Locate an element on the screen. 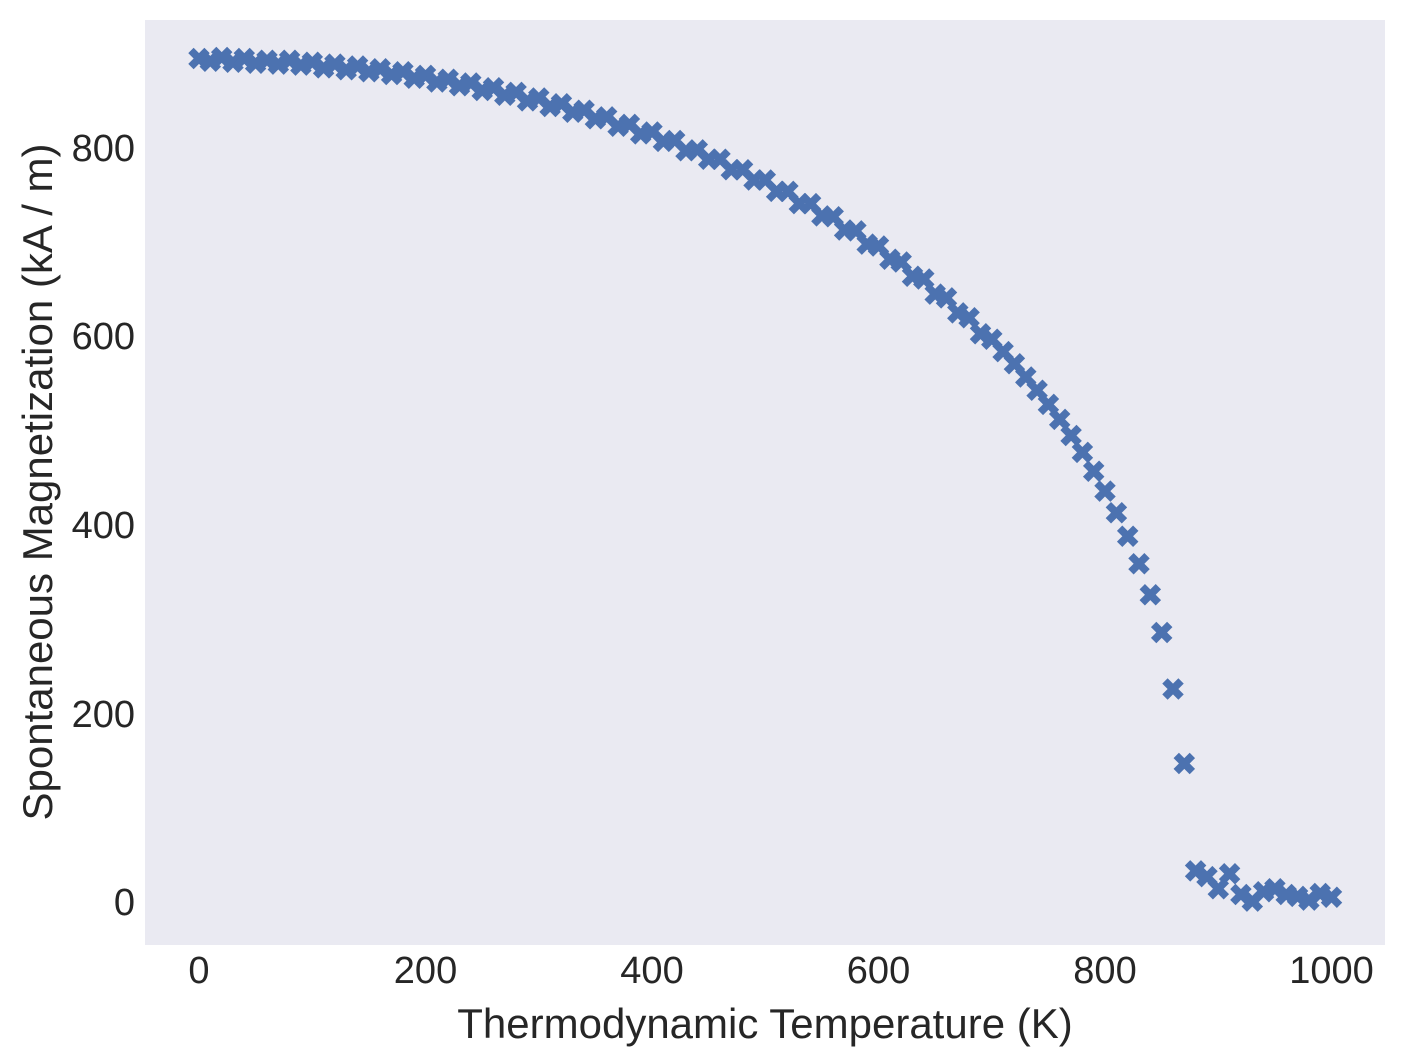 The height and width of the screenshot is (1064, 1405). x-tick-label: 200 is located at coordinates (425, 971).